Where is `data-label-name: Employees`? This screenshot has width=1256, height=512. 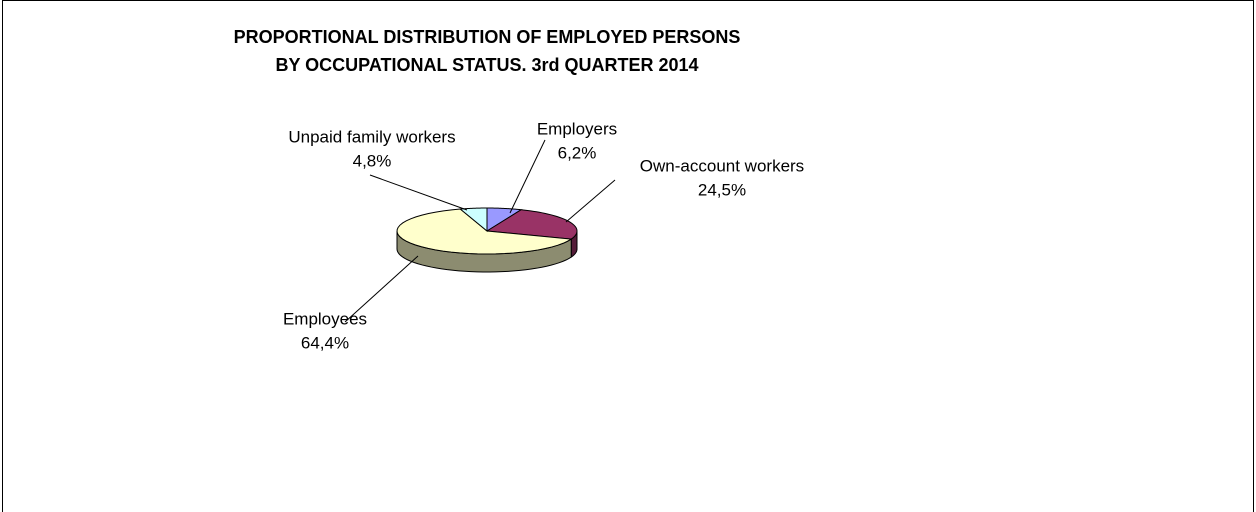 data-label-name: Employees is located at coordinates (325, 318).